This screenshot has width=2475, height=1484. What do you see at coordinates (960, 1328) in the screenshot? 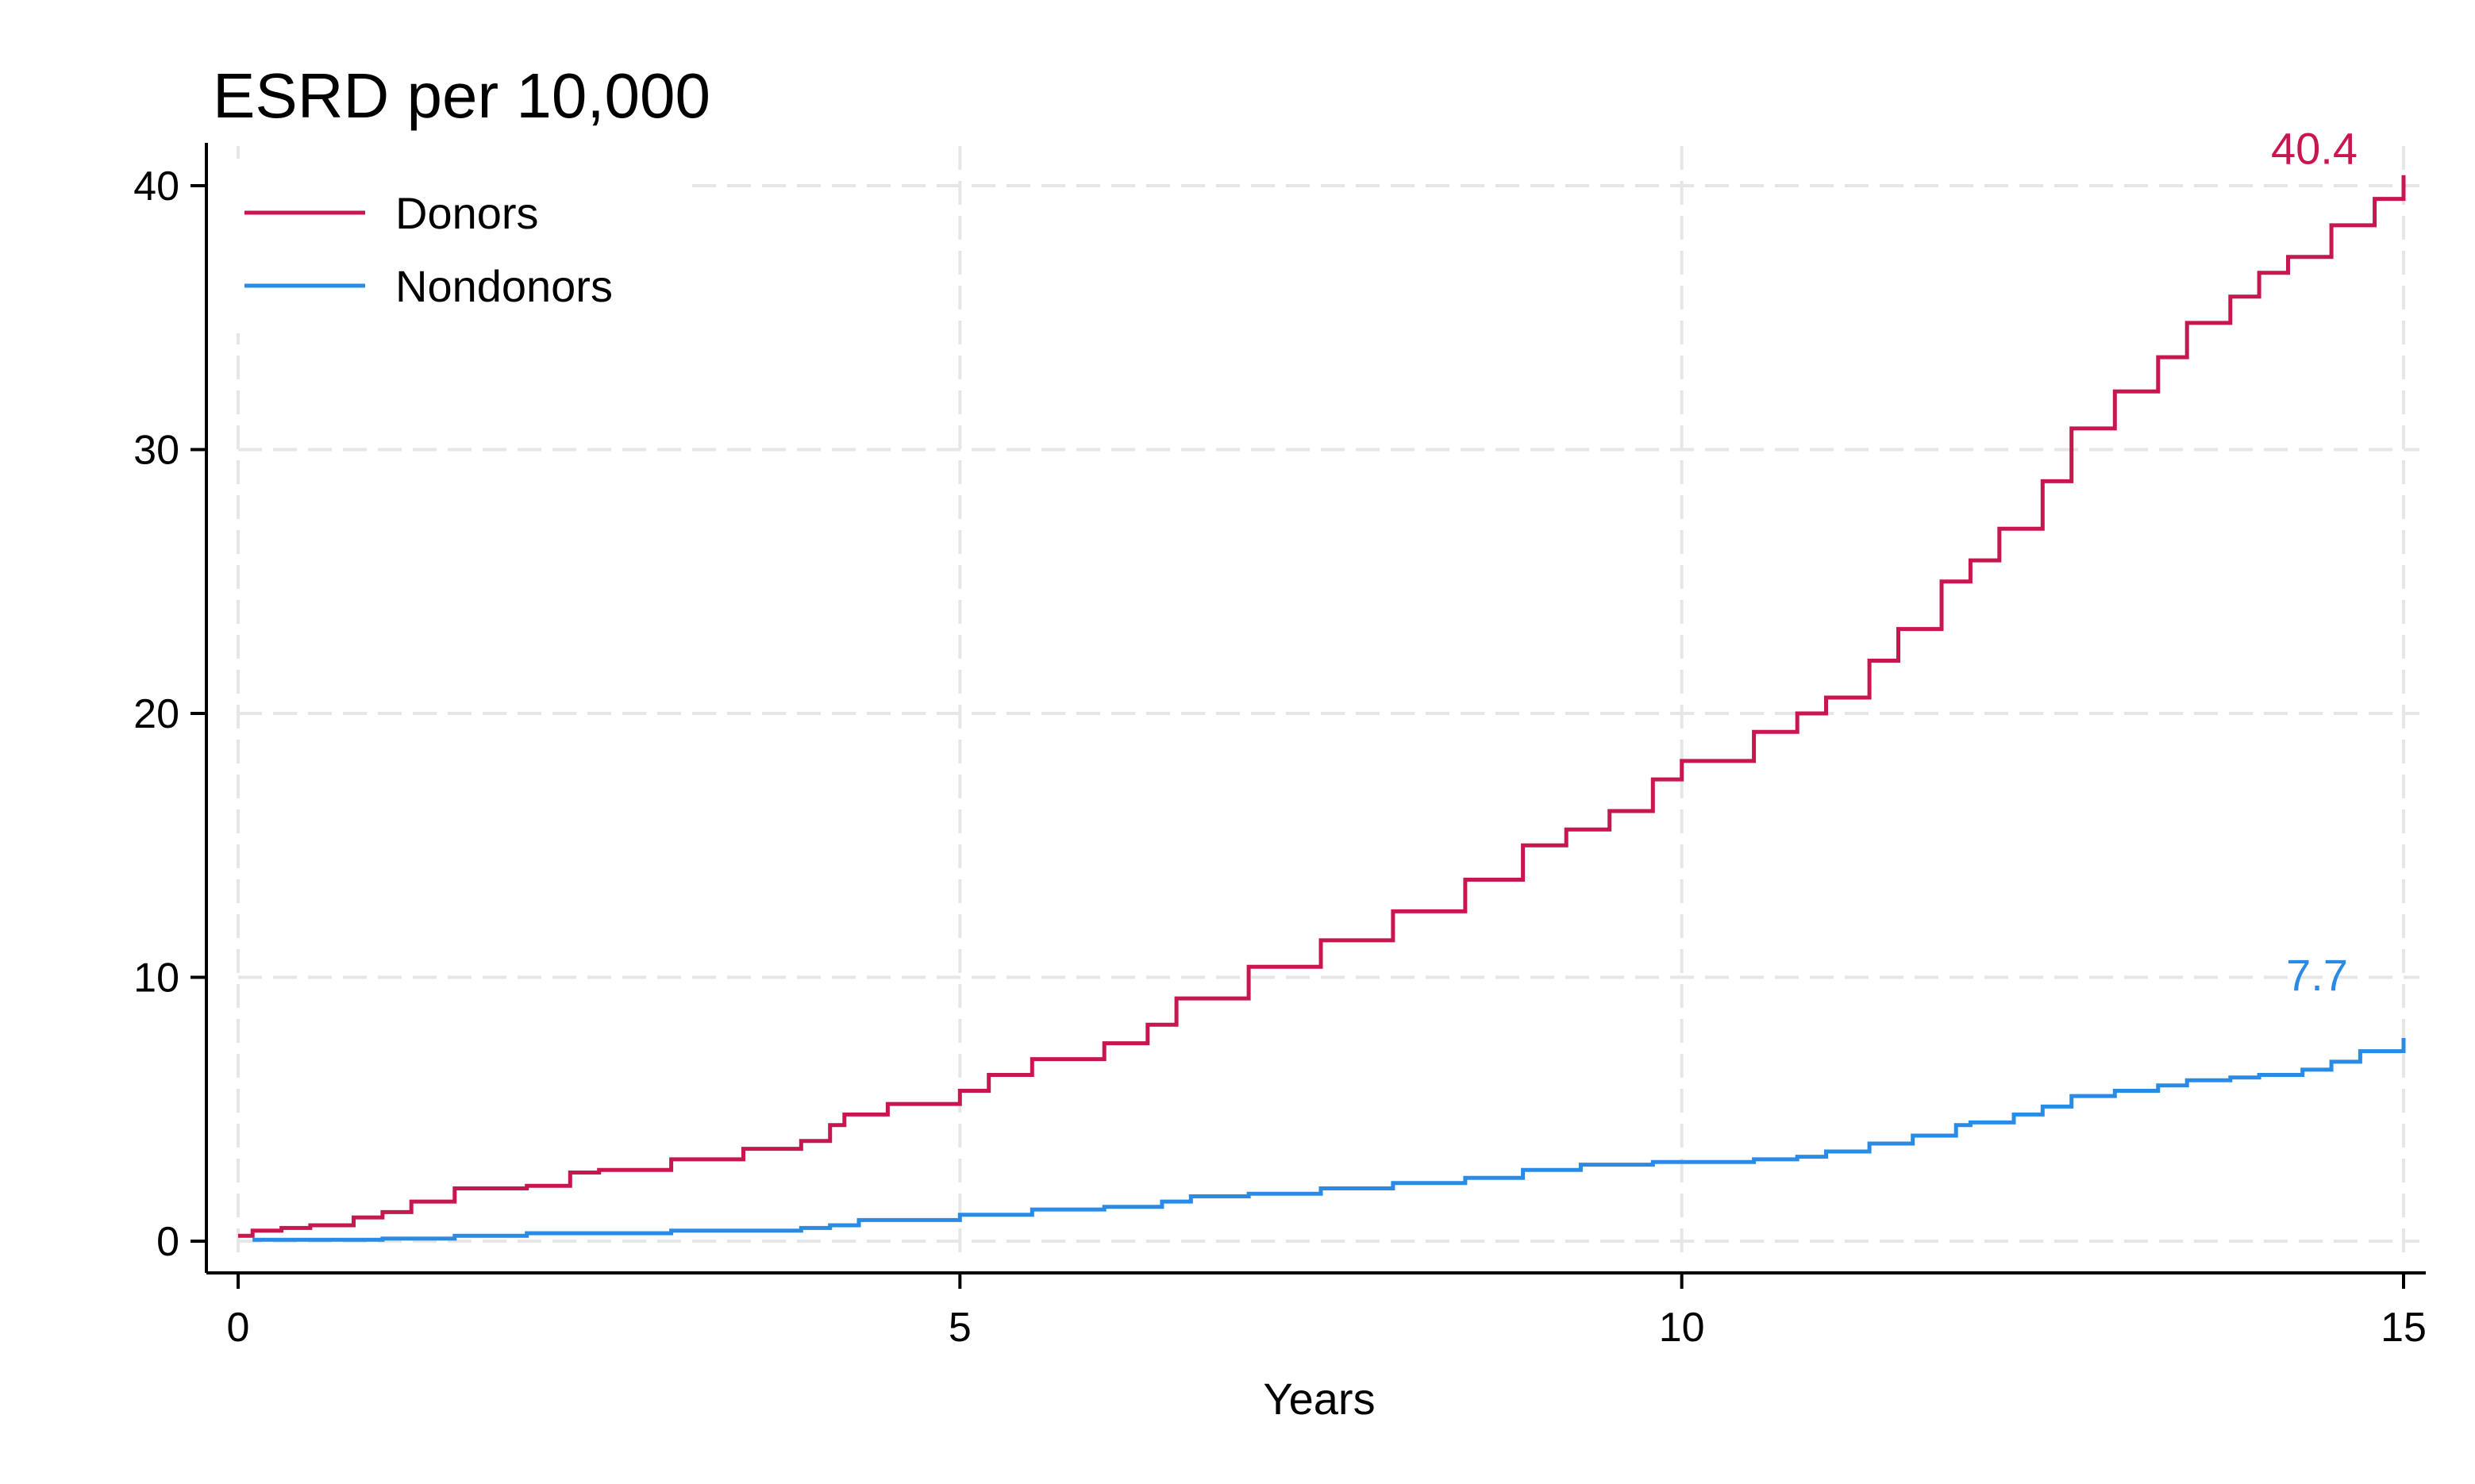
I see `x-tick-label: 5` at bounding box center [960, 1328].